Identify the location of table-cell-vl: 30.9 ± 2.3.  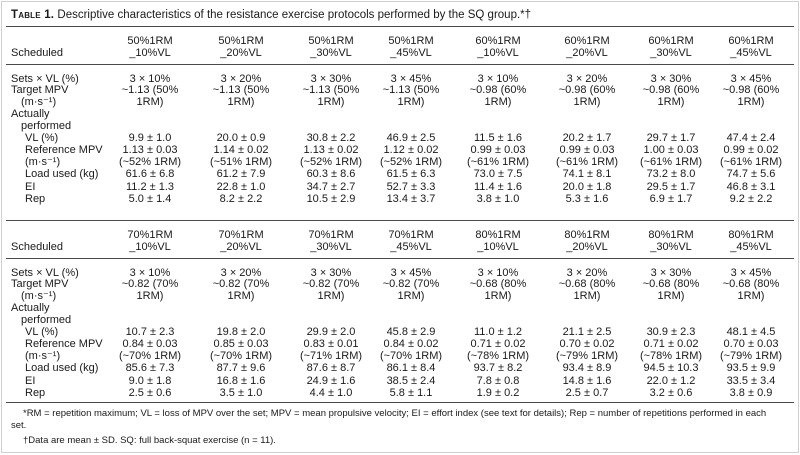
(671, 332).